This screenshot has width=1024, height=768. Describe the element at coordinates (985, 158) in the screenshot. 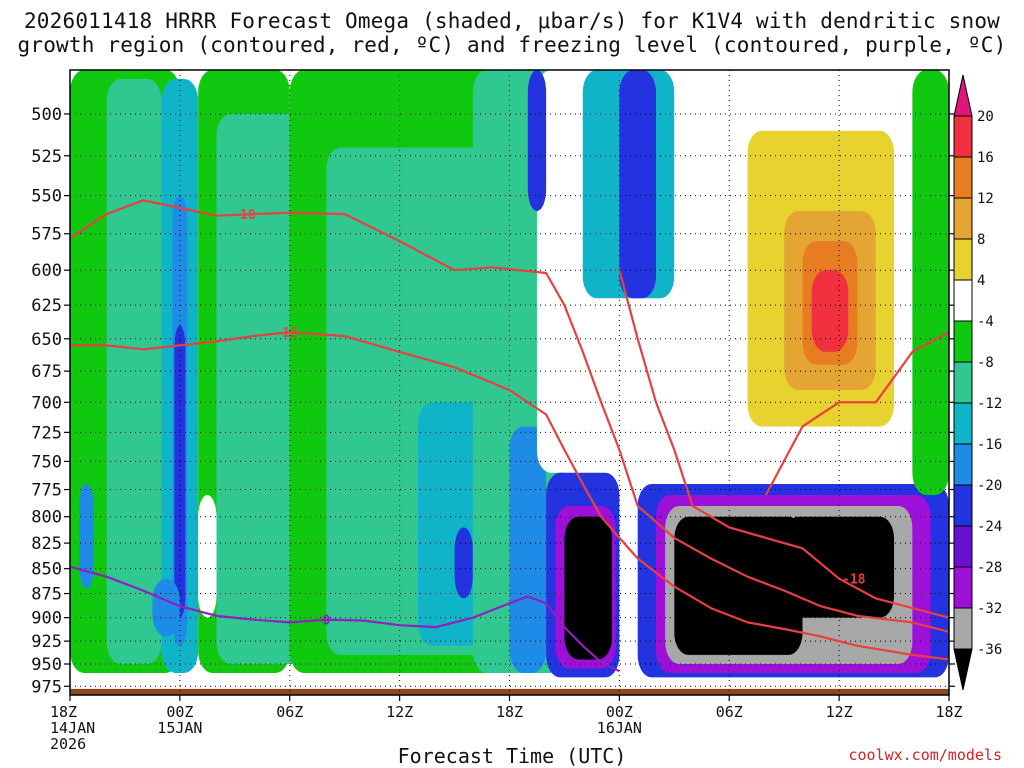

I see `colorbar-label: 16` at that location.